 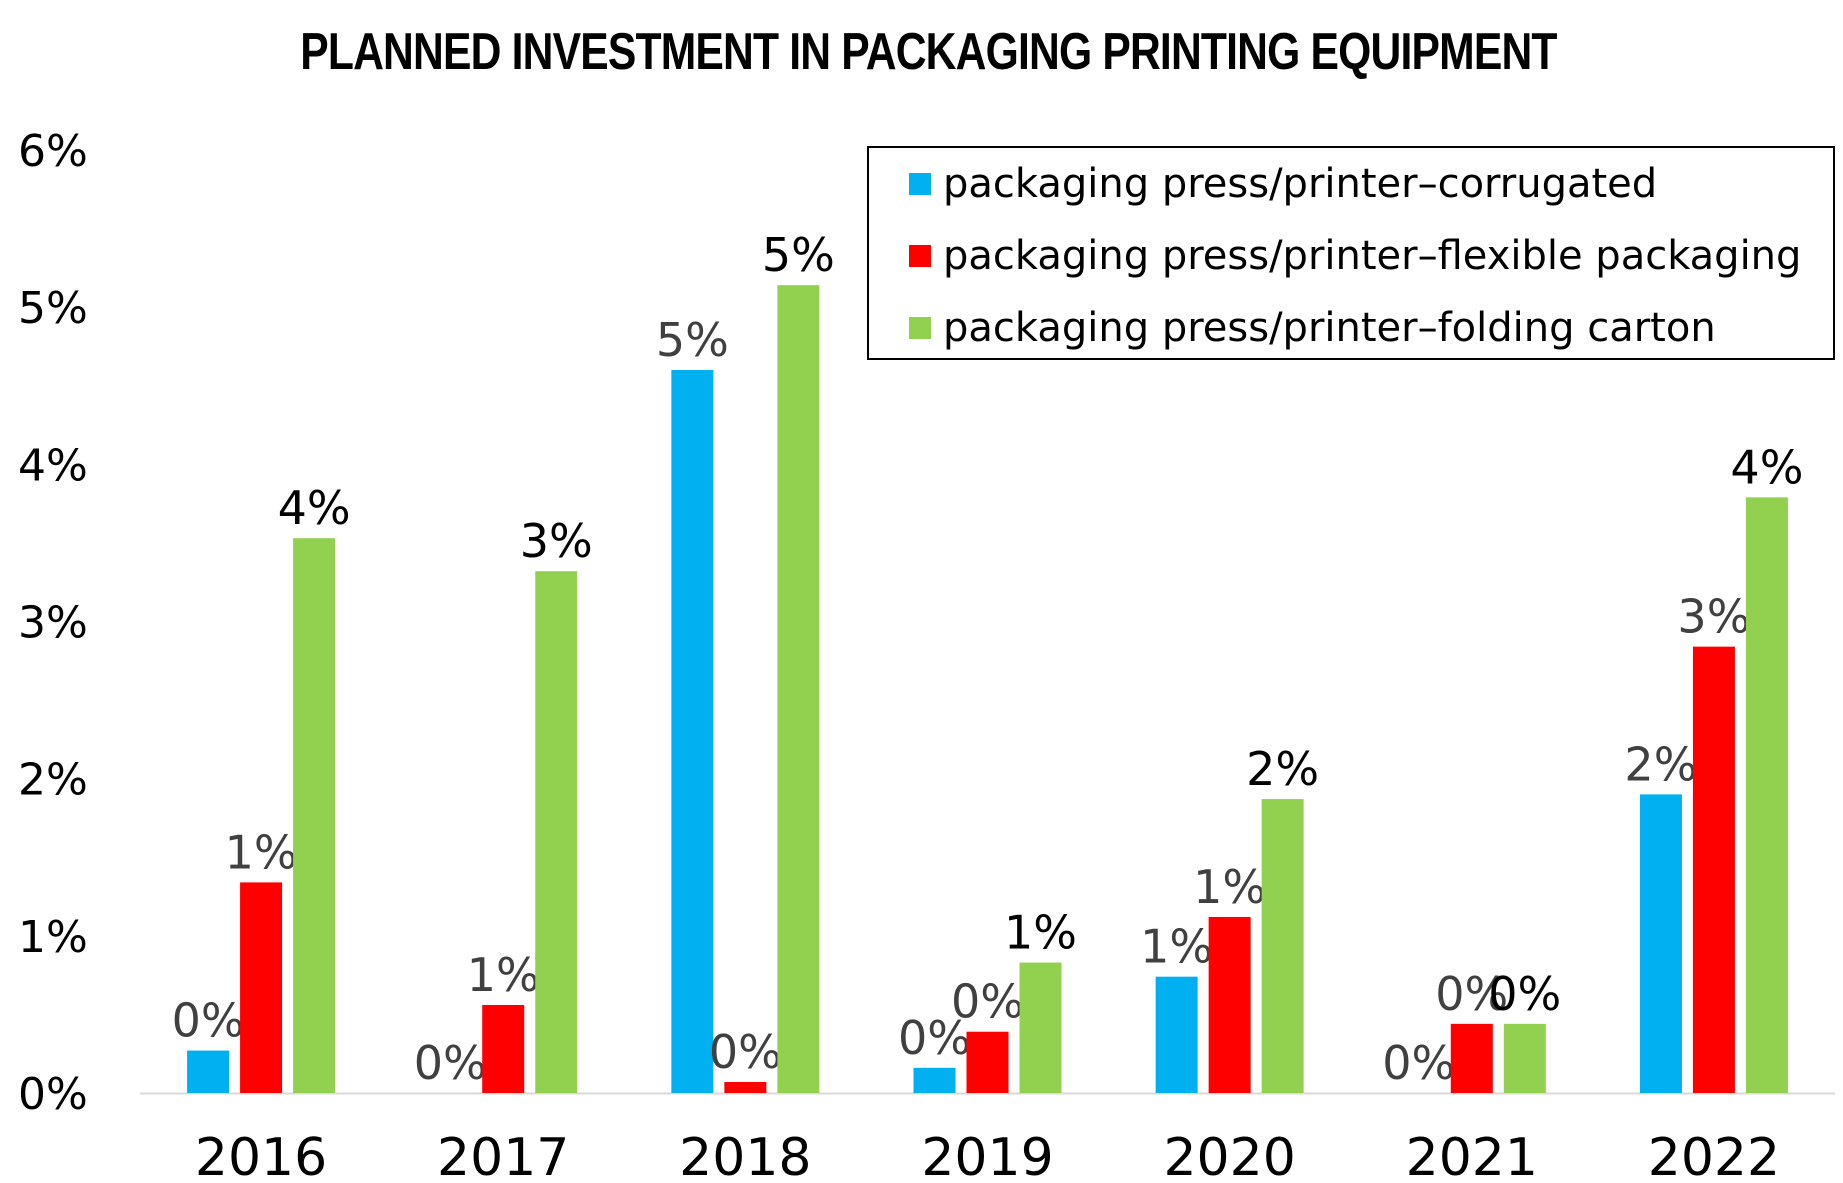 I want to click on legend-swatch-folding-carton, so click(x=920, y=328).